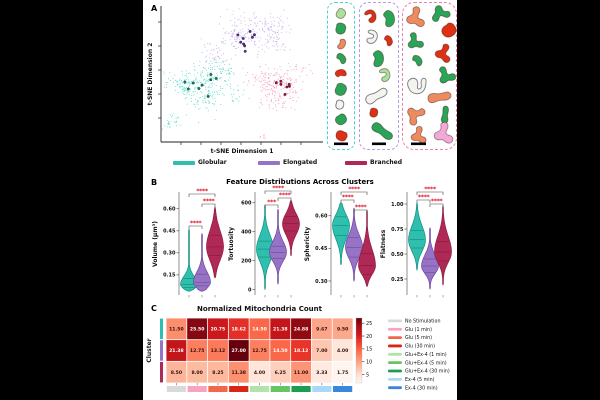 The image size is (600, 400). I want to click on svg-text: 400, so click(246, 232).